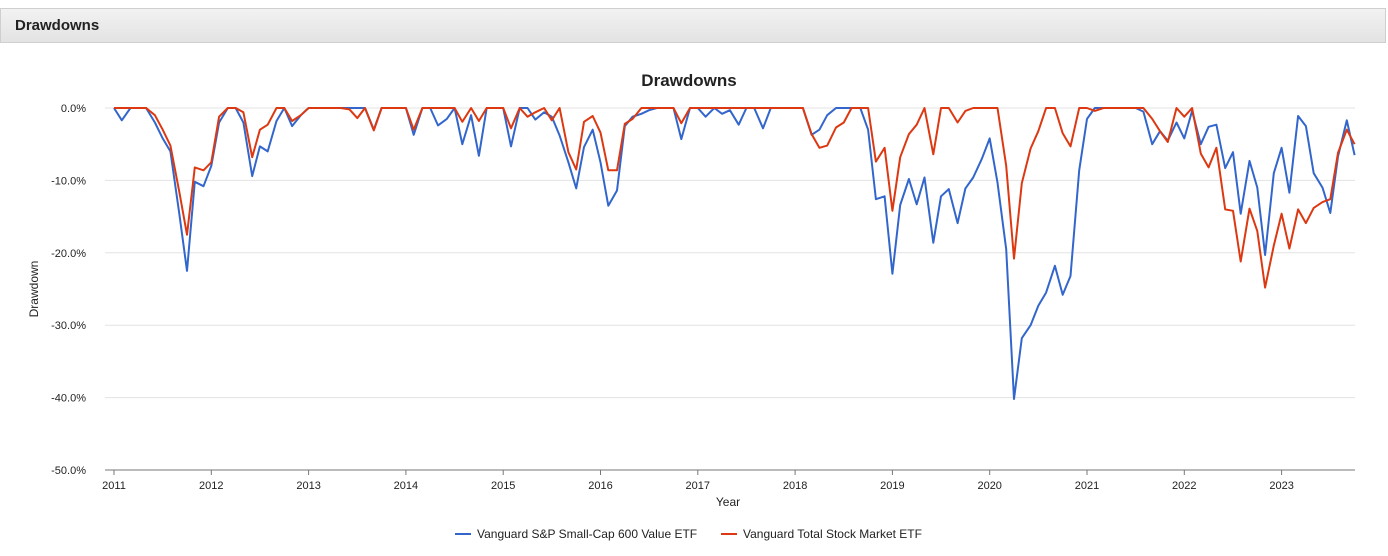 This screenshot has height=556, width=1388. Describe the element at coordinates (795, 486) in the screenshot. I see `x-tick-label: 2018` at that location.